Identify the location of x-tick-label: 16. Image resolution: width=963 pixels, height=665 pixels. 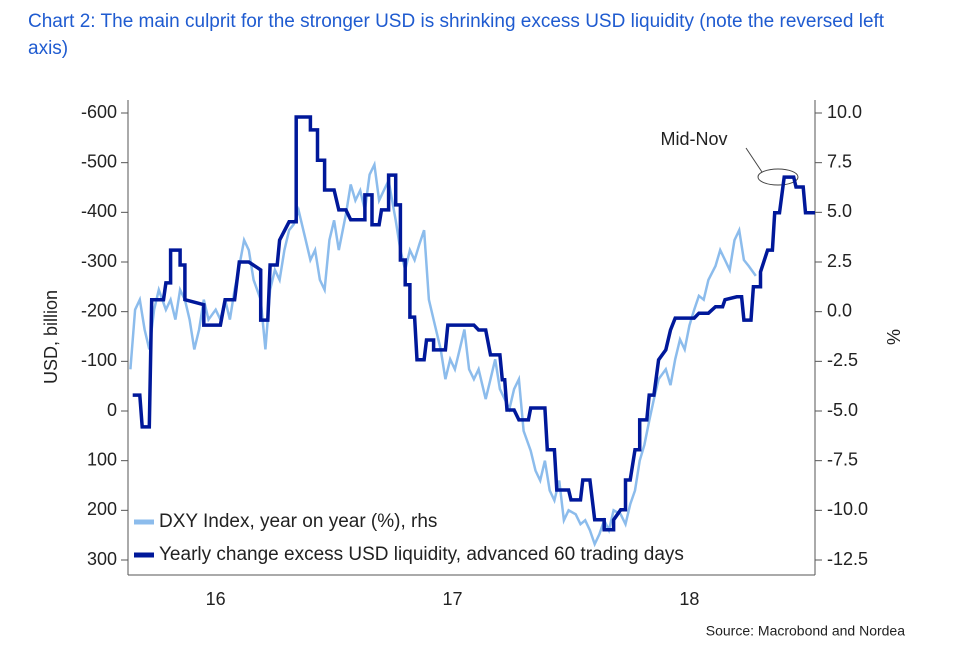
(216, 599).